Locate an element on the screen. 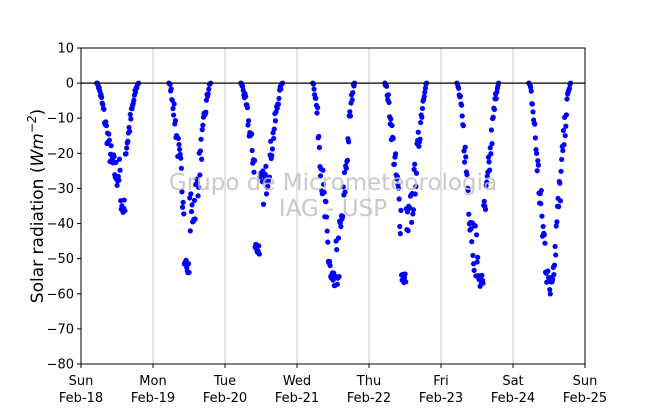 The width and height of the screenshot is (650, 409). y-tick-label: −50 is located at coordinates (60, 259).